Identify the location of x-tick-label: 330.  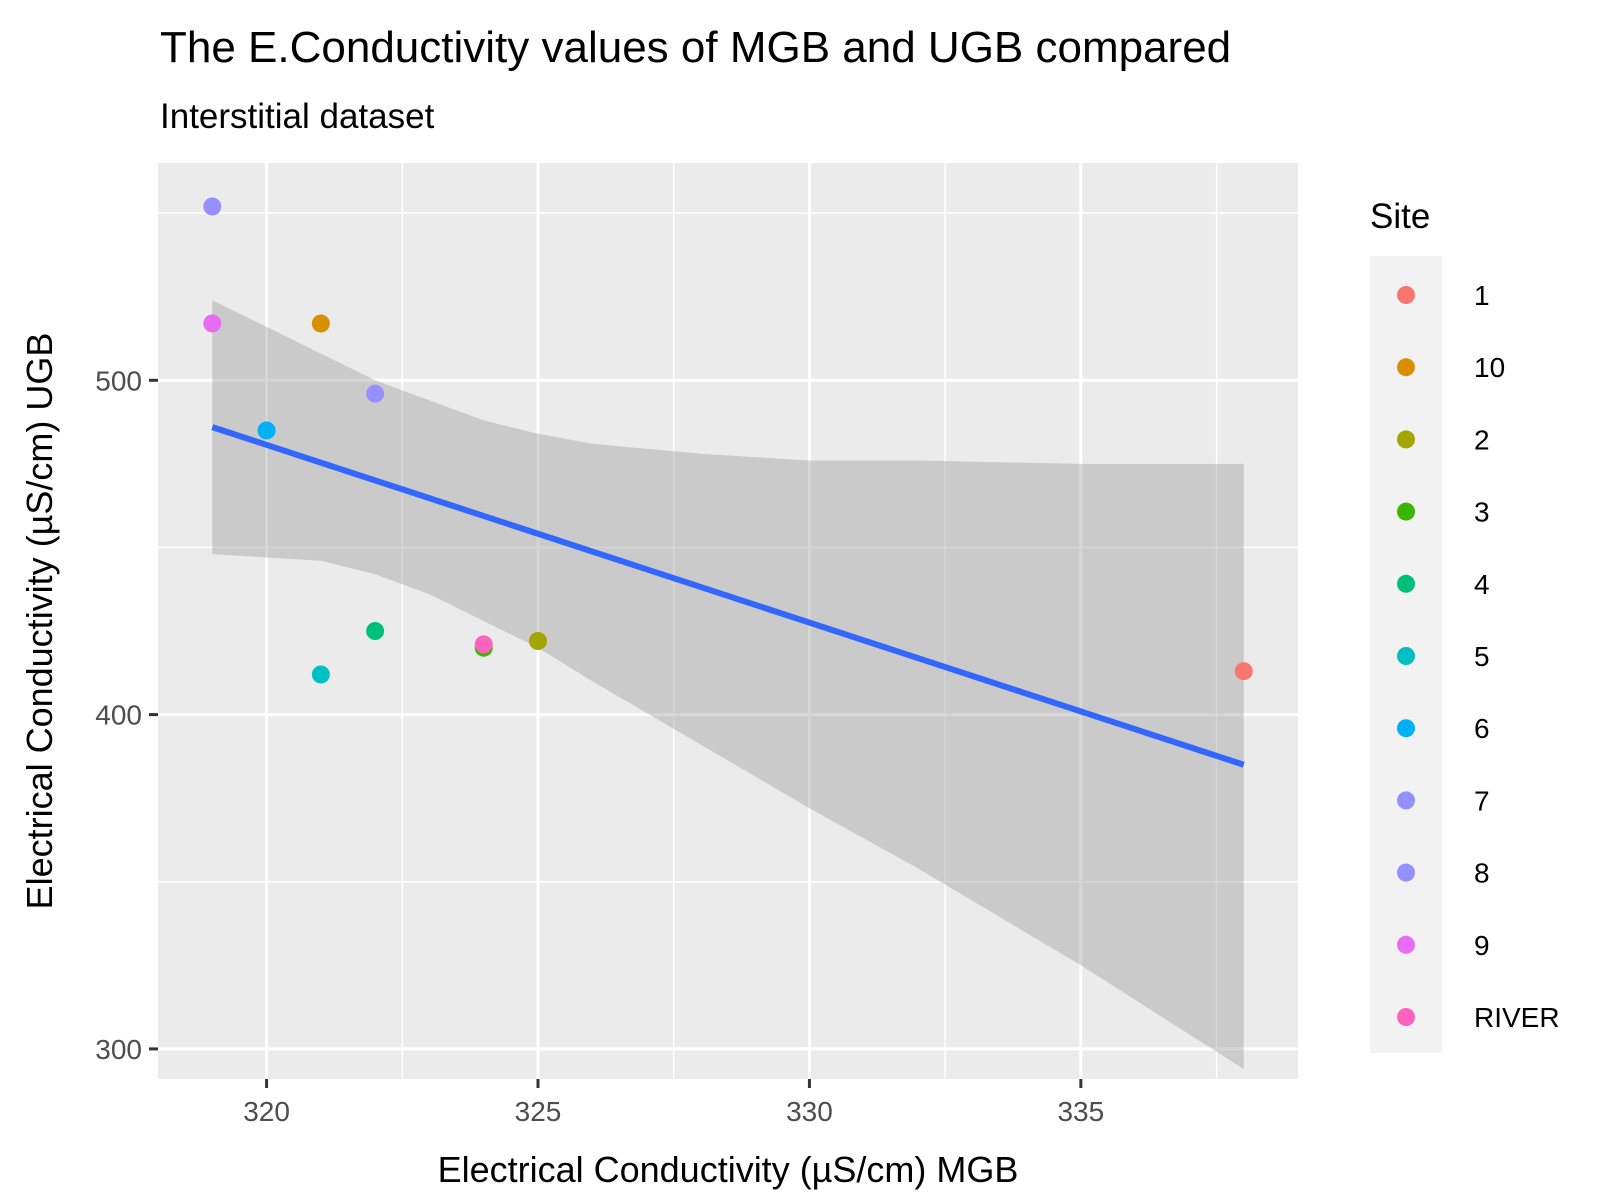
(809, 1111).